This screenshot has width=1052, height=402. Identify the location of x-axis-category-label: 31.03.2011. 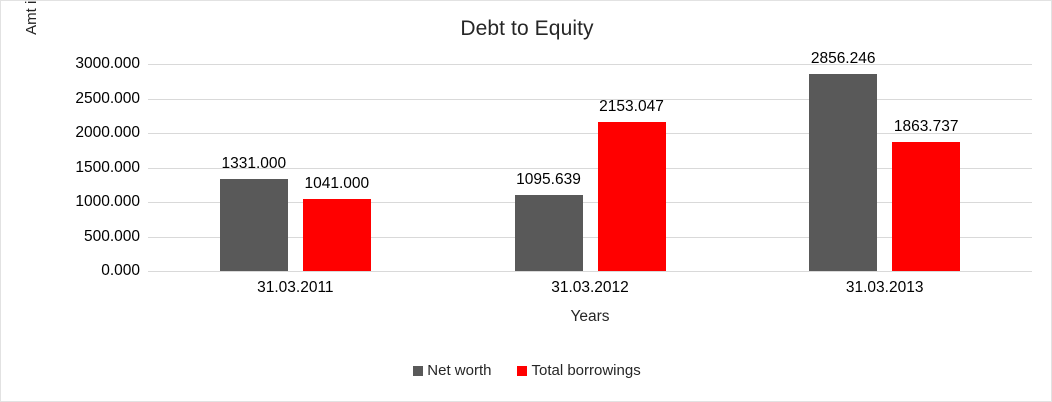
(295, 287).